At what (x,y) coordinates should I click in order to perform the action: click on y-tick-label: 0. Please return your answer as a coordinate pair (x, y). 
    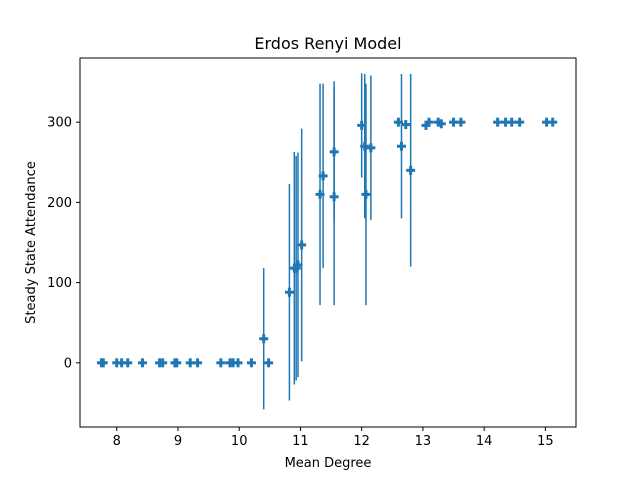
    Looking at the image, I should click on (68, 363).